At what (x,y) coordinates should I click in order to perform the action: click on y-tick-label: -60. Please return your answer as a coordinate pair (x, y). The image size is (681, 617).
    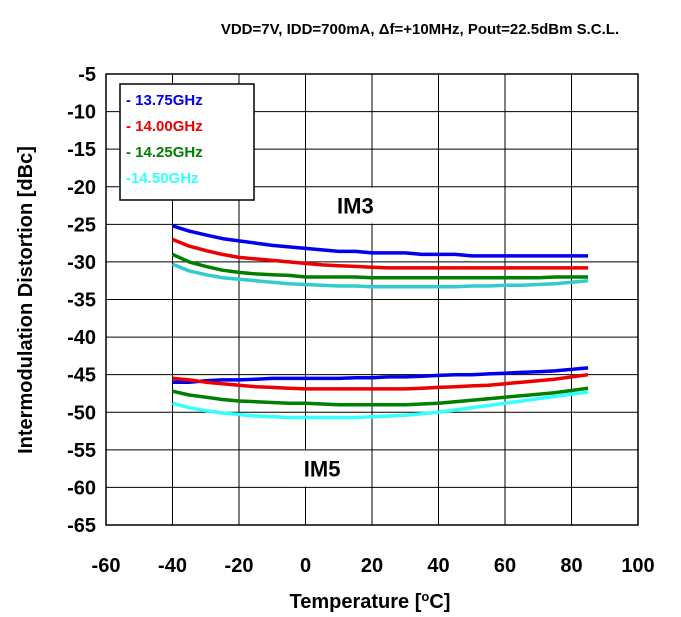
    Looking at the image, I should click on (81, 488).